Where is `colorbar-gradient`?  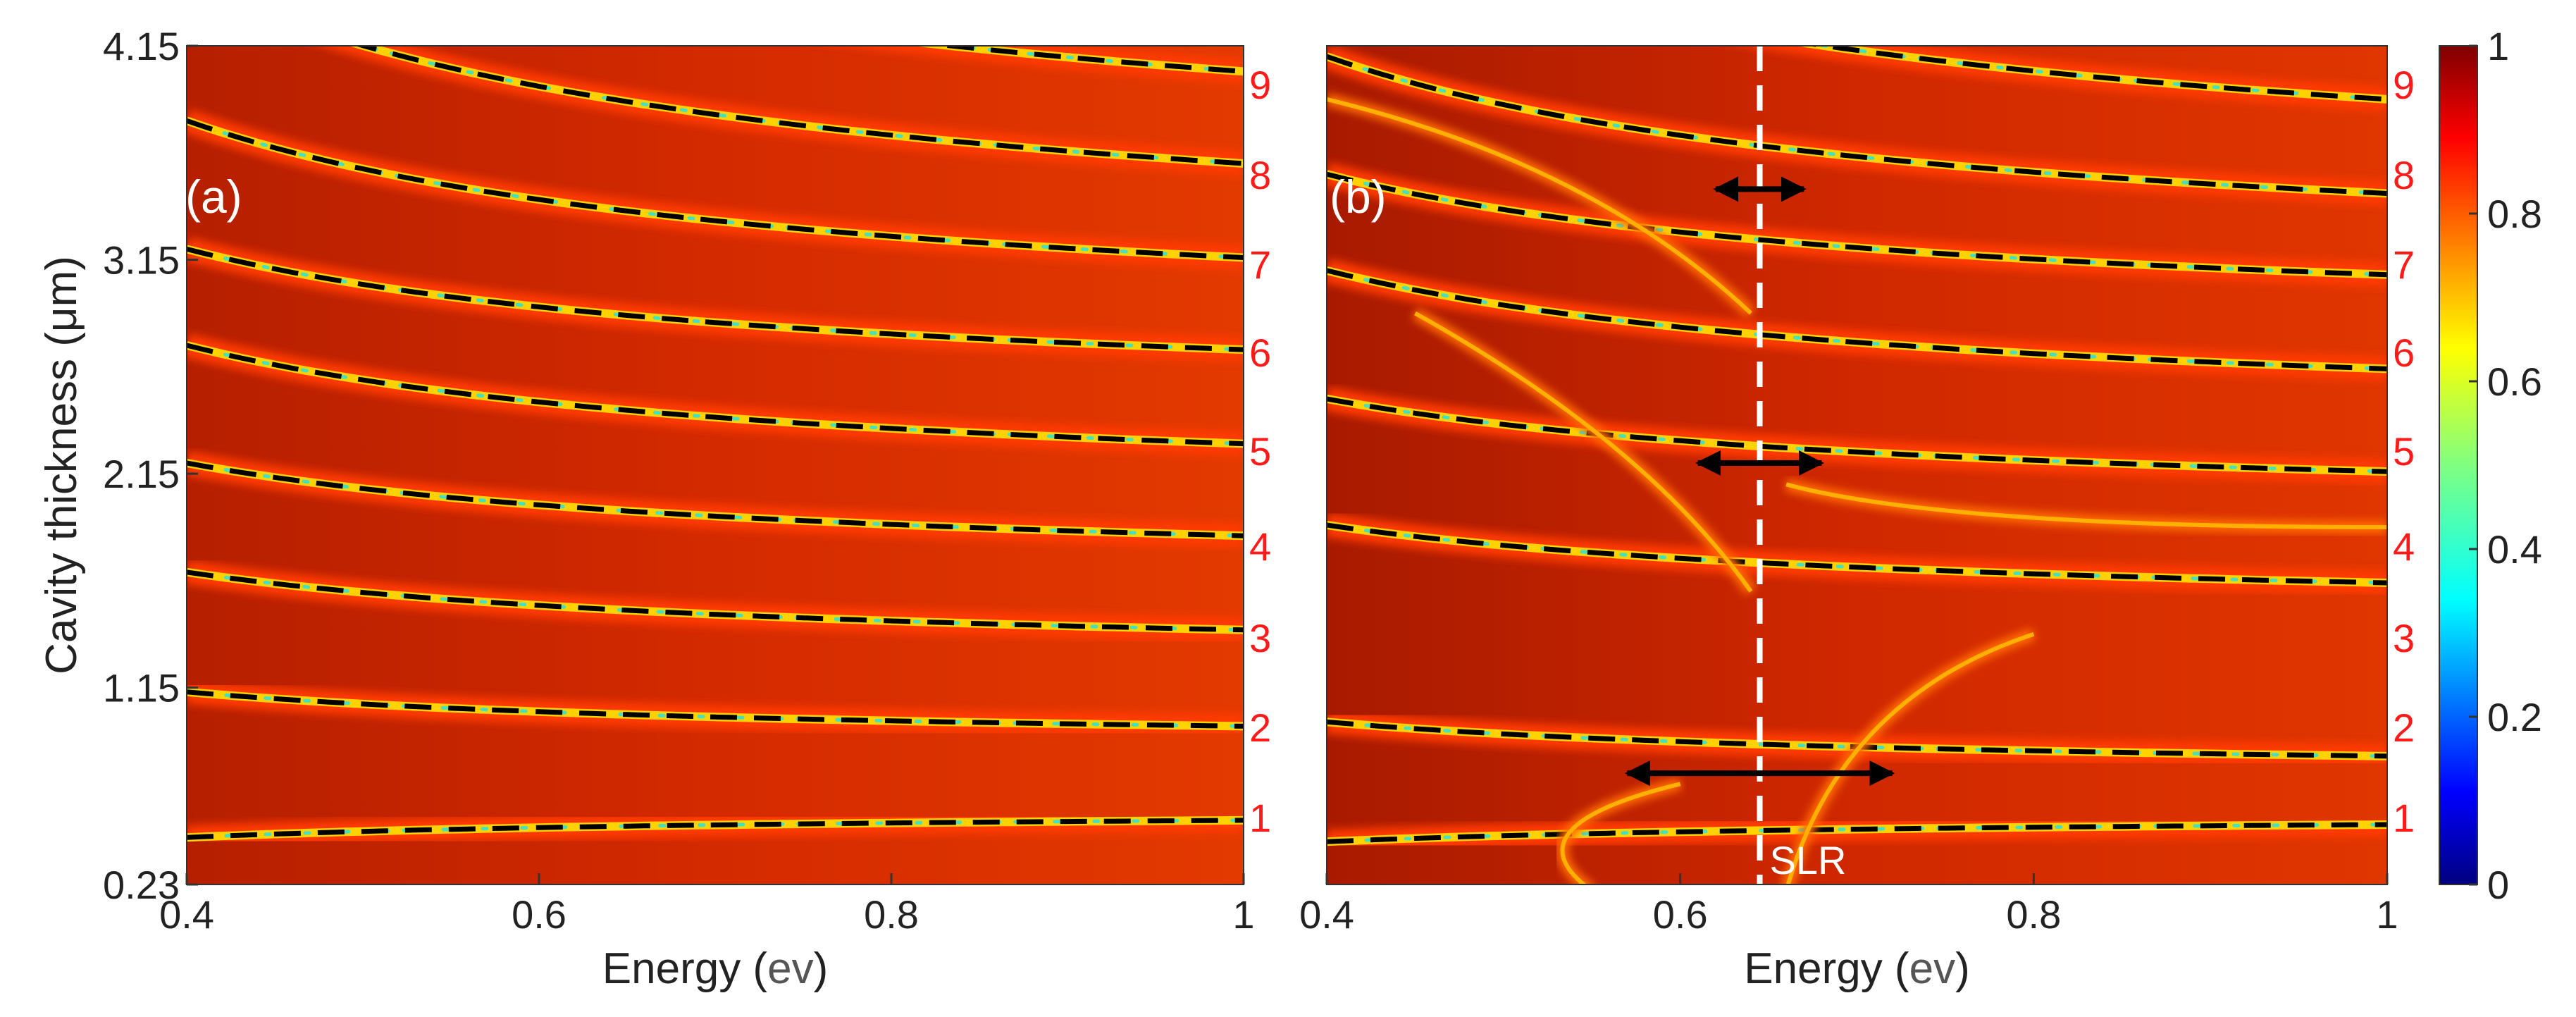 colorbar-gradient is located at coordinates (2458, 465).